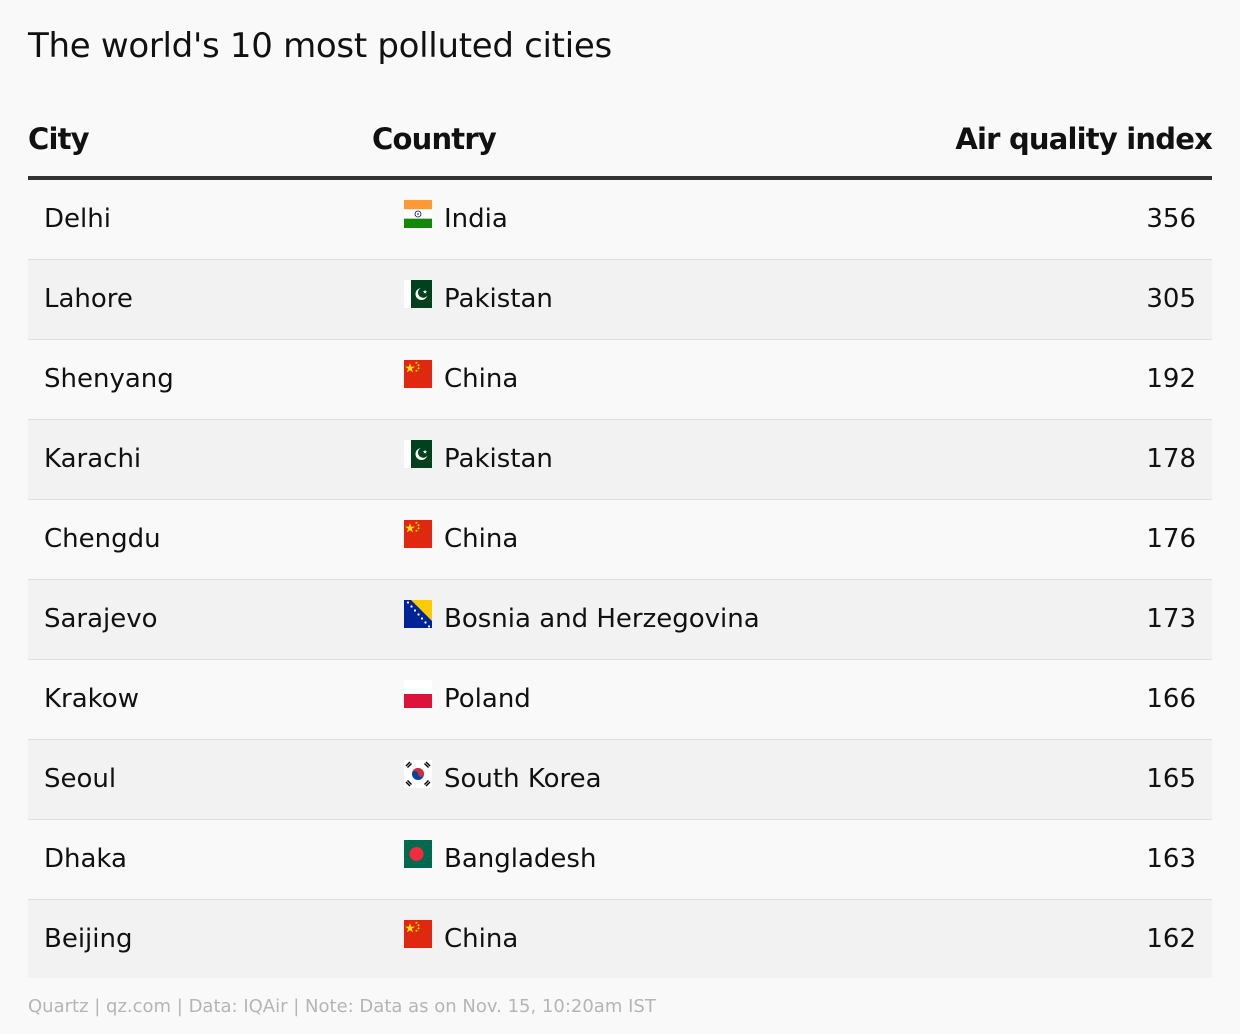 The width and height of the screenshot is (1240, 1034). What do you see at coordinates (320, 46) in the screenshot?
I see `chart-title: The world's 10 most polluted cities` at bounding box center [320, 46].